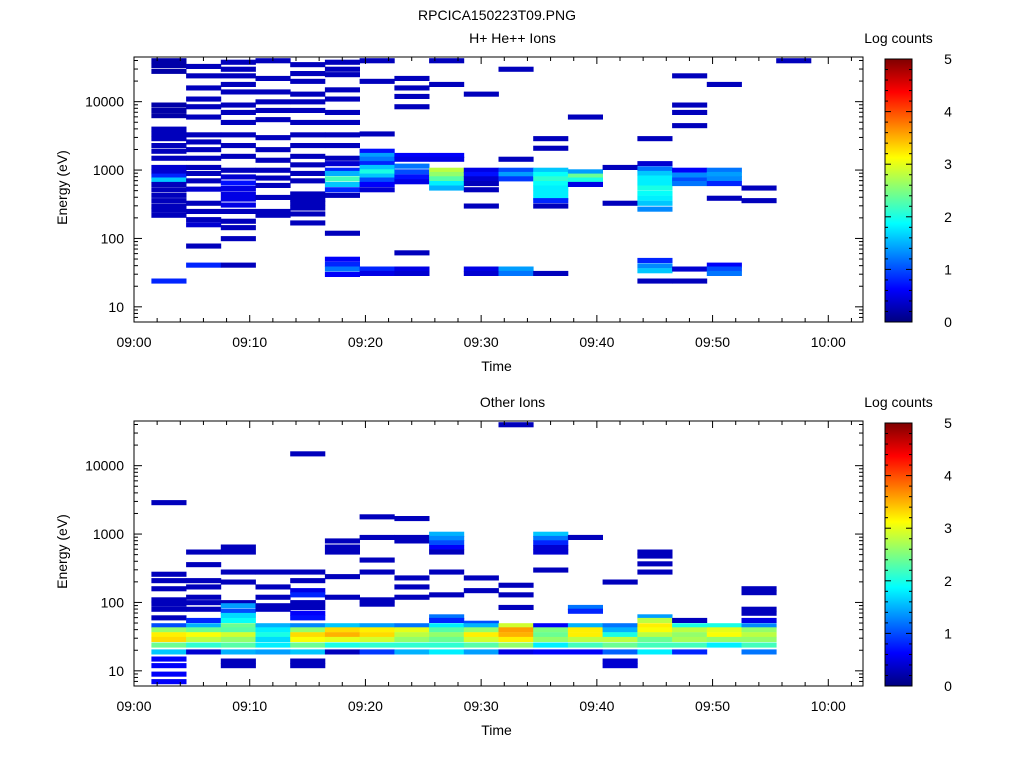 This screenshot has width=1024, height=768. I want to click on colorbar-label: Log counts, so click(898, 38).